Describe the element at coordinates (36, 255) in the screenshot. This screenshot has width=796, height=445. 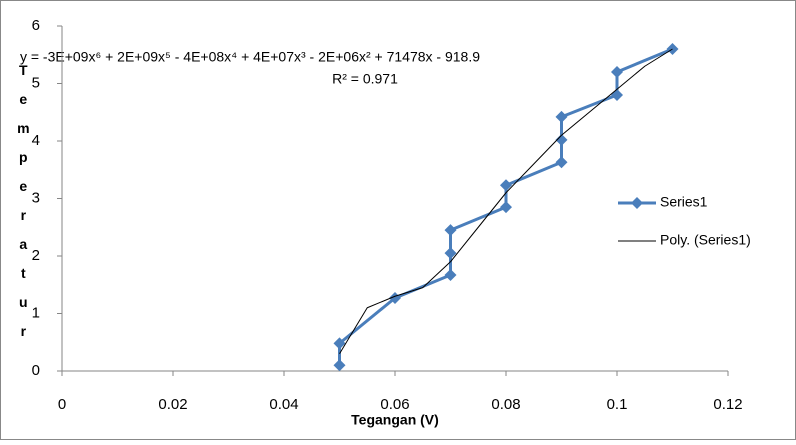
I see `y-tick-label: 2` at that location.